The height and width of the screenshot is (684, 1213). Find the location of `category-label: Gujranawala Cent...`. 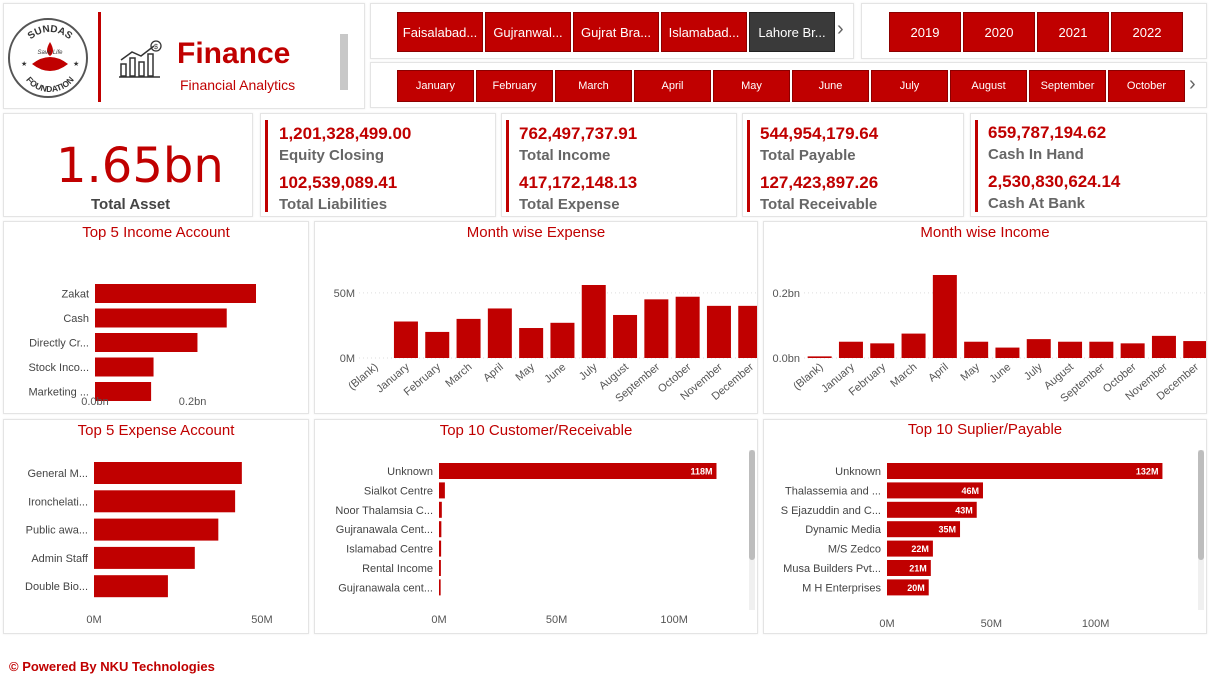

category-label: Gujranawala Cent... is located at coordinates (384, 530).